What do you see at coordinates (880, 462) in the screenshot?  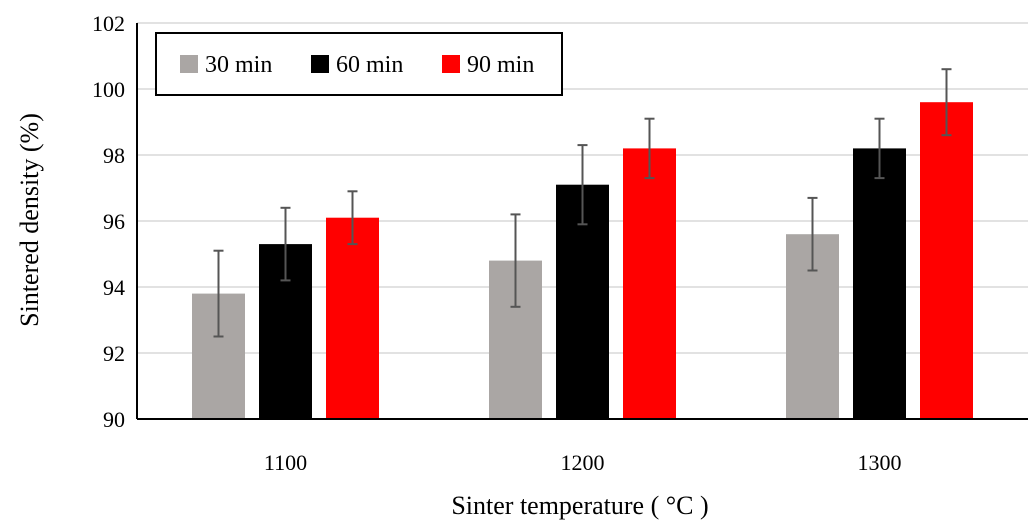 I see `x-tick-label: 1300` at bounding box center [880, 462].